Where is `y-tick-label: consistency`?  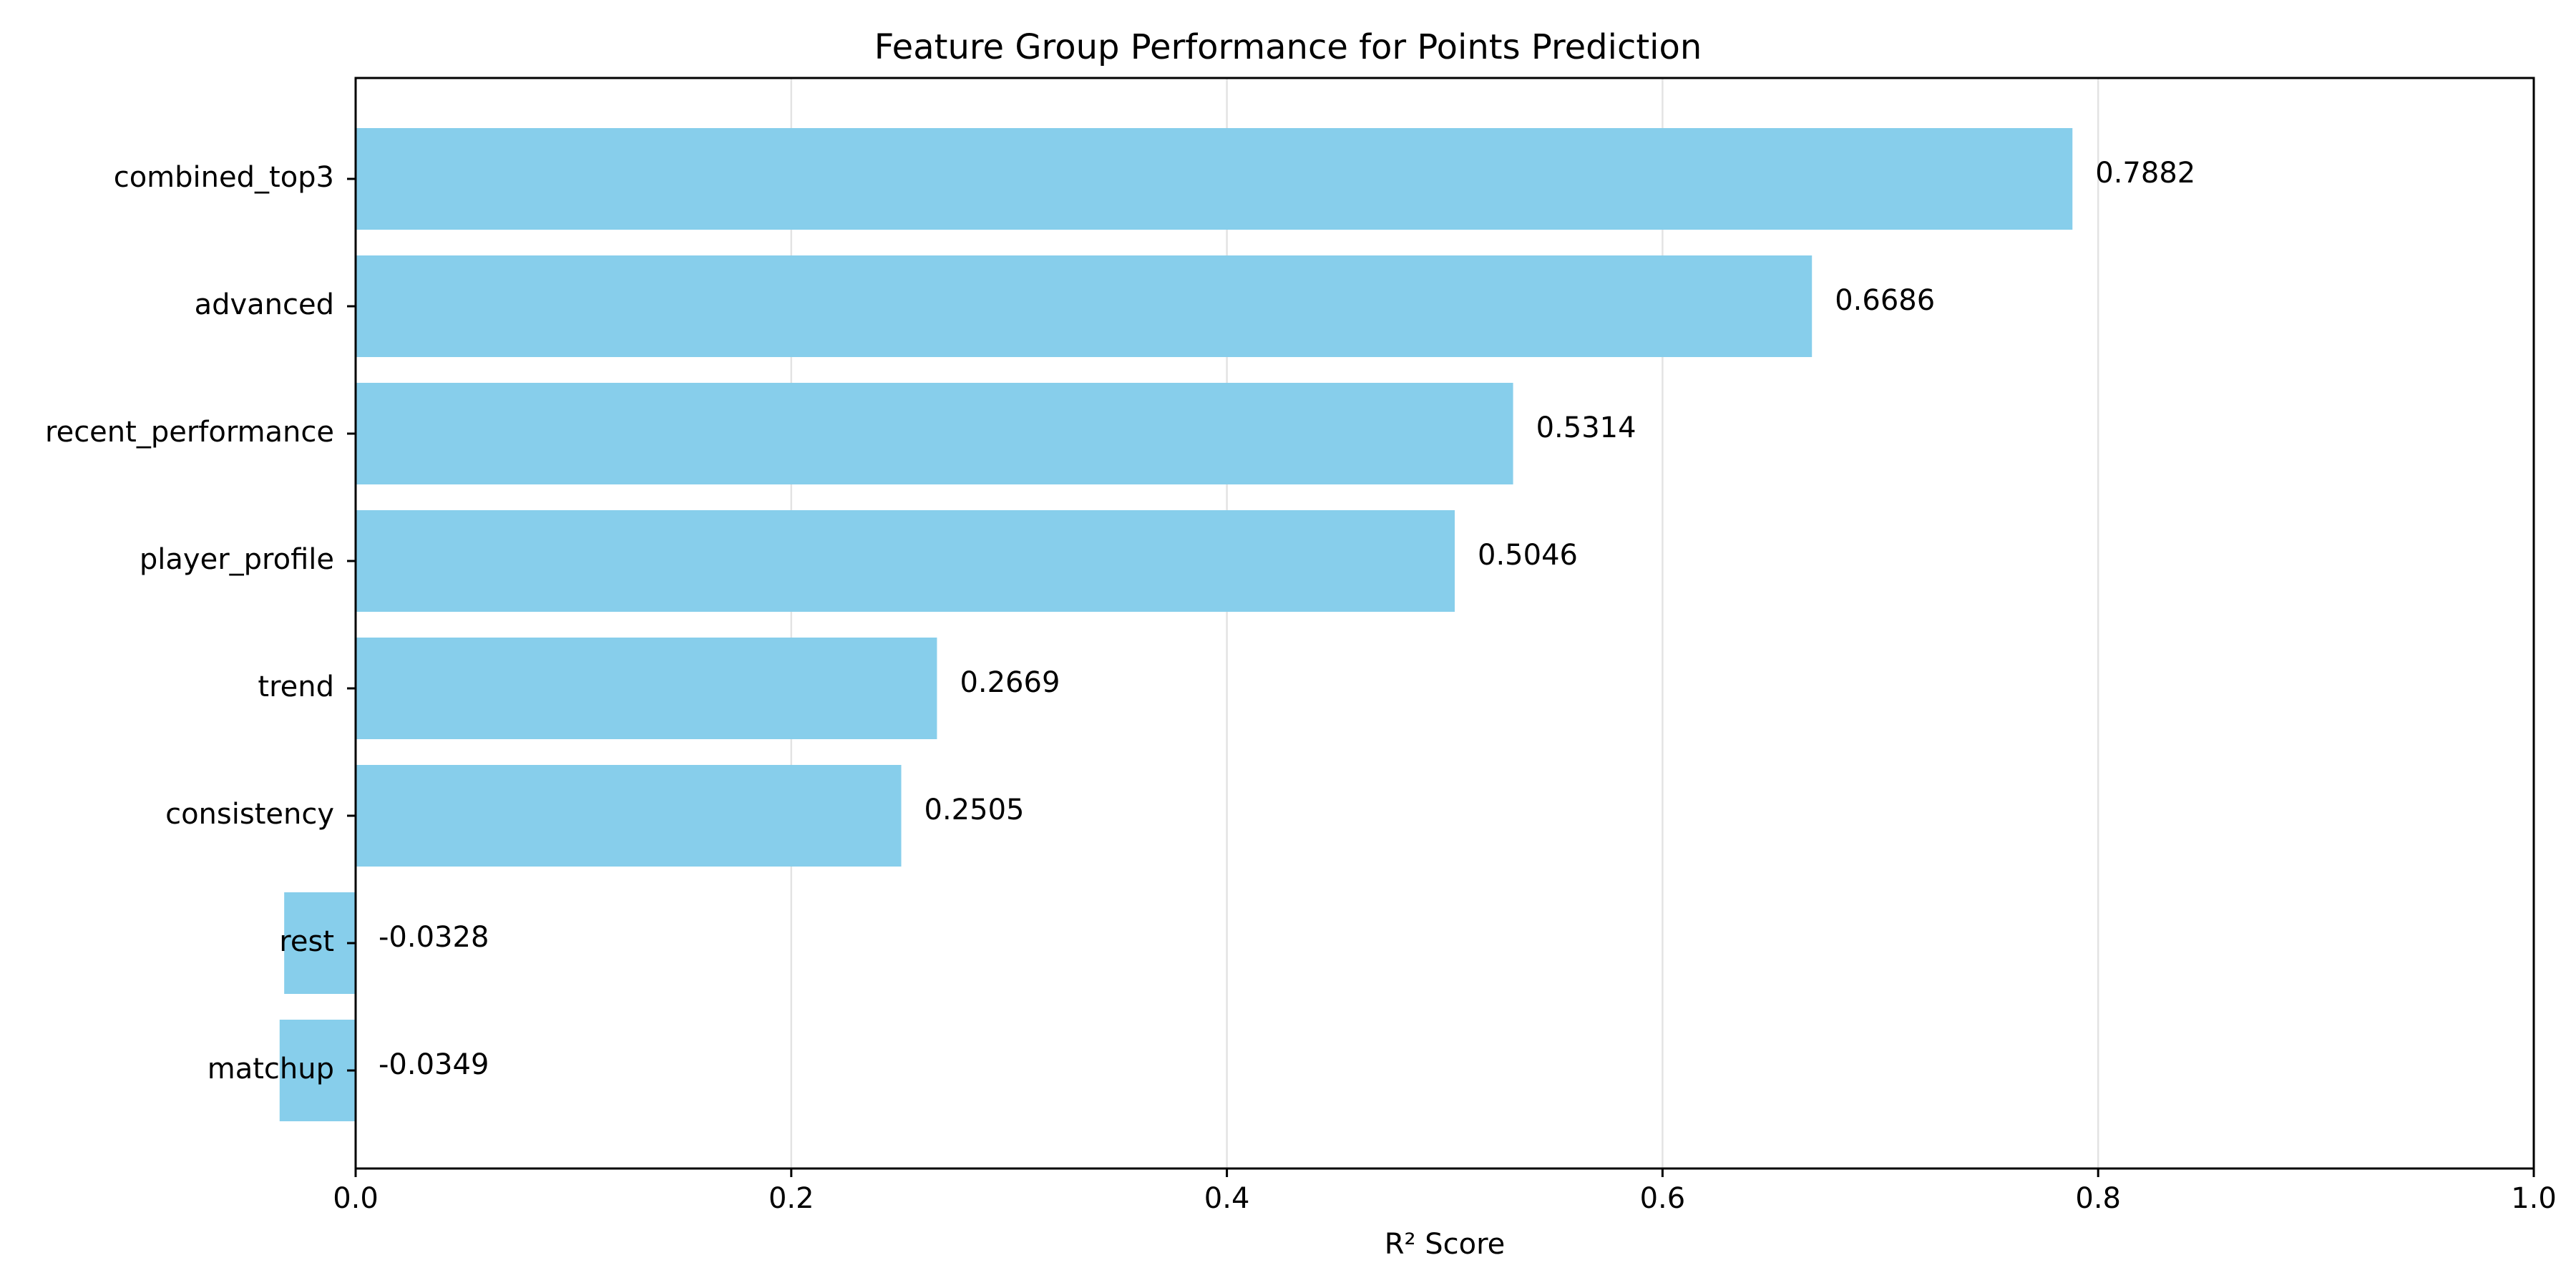 y-tick-label: consistency is located at coordinates (249, 814).